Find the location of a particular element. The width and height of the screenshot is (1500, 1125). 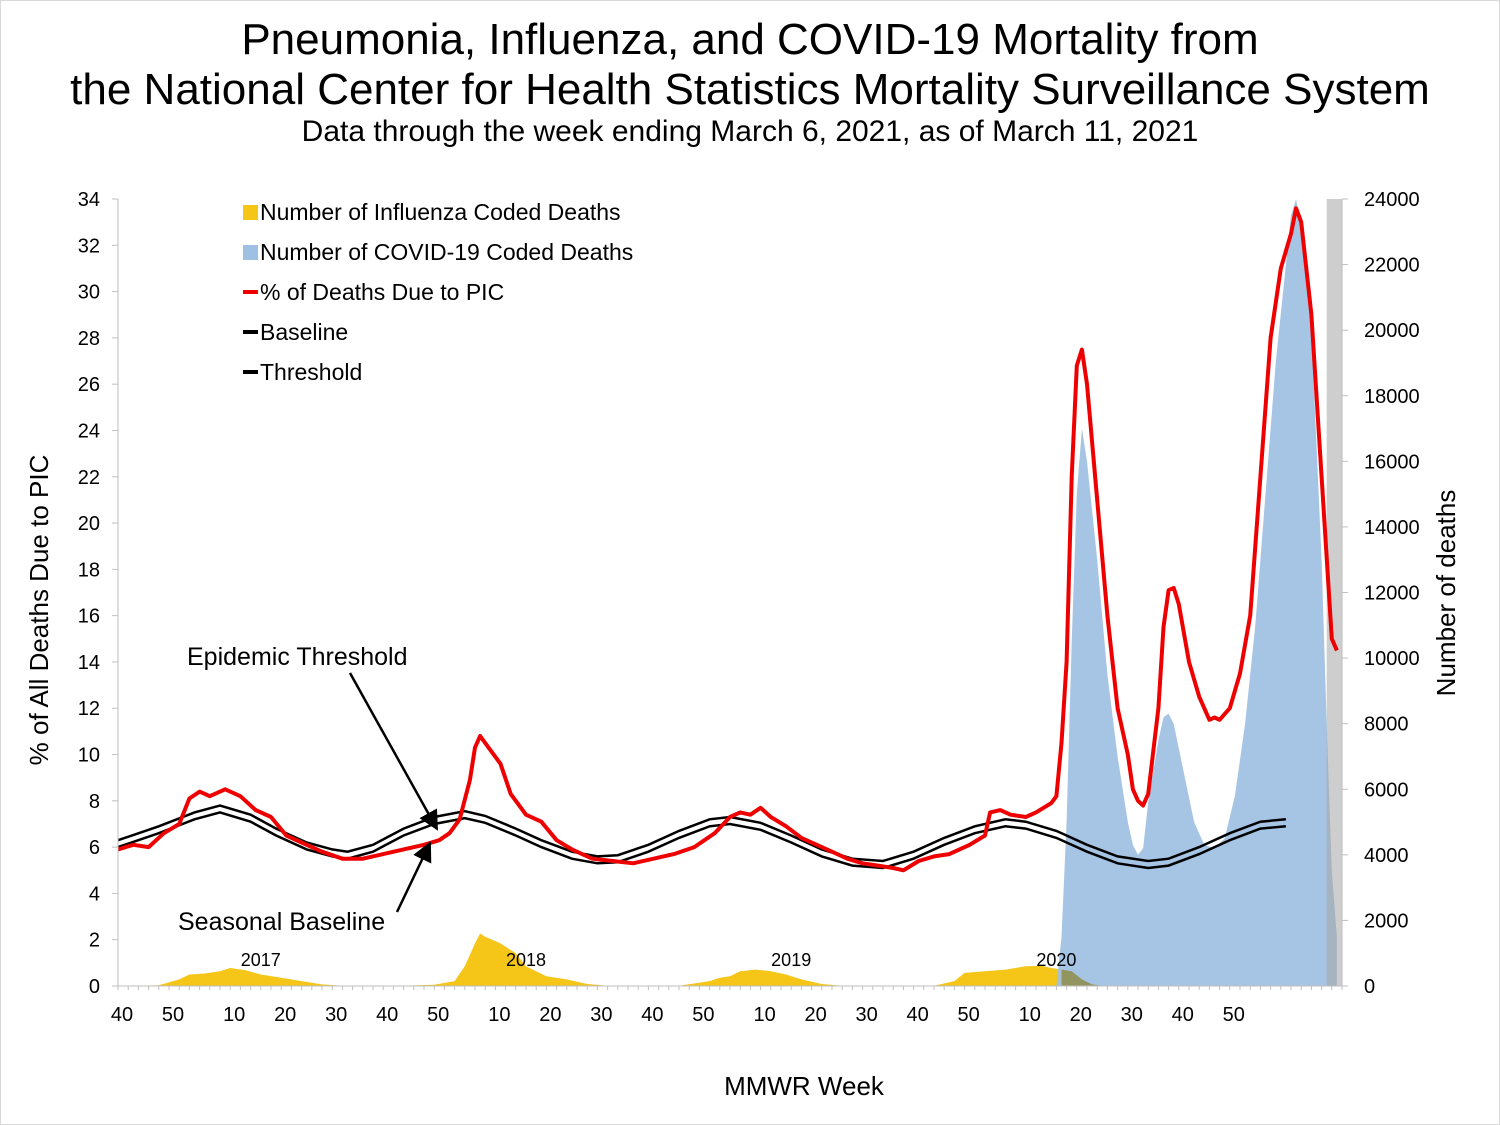

y-right-tick-label: 4000 is located at coordinates (1386, 856).